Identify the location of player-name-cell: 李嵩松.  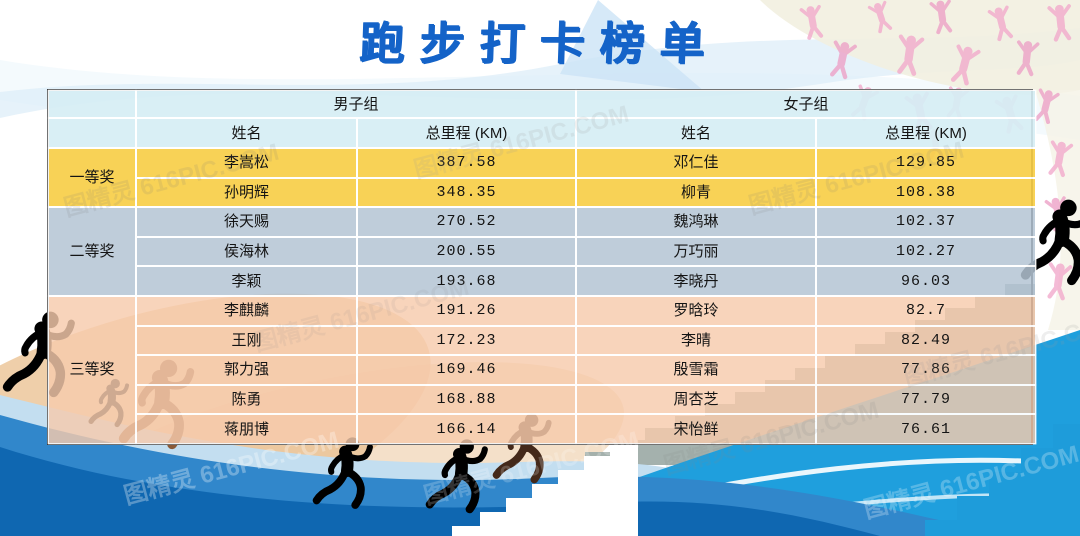
(246, 163).